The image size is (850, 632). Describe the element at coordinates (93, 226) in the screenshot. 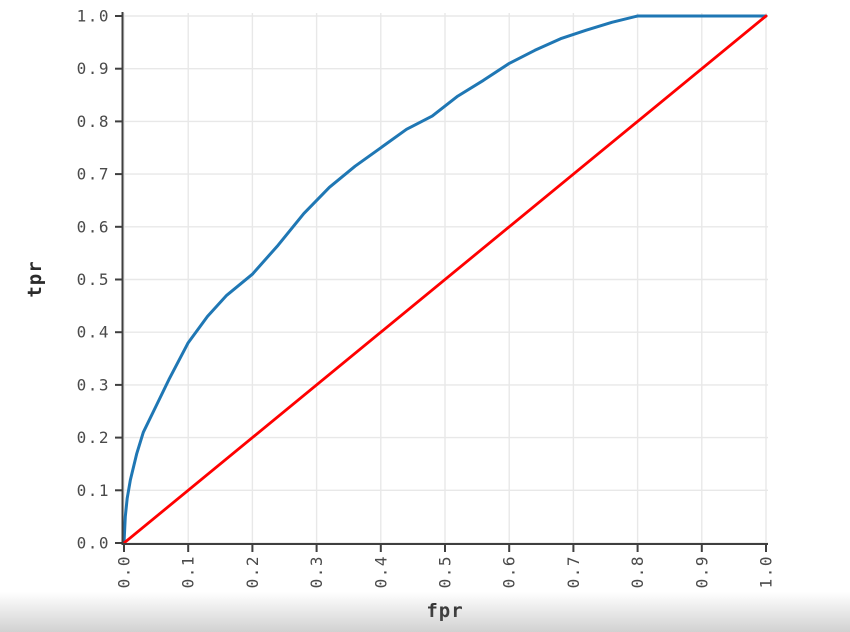

I see `y-tick-label: 0.6` at that location.